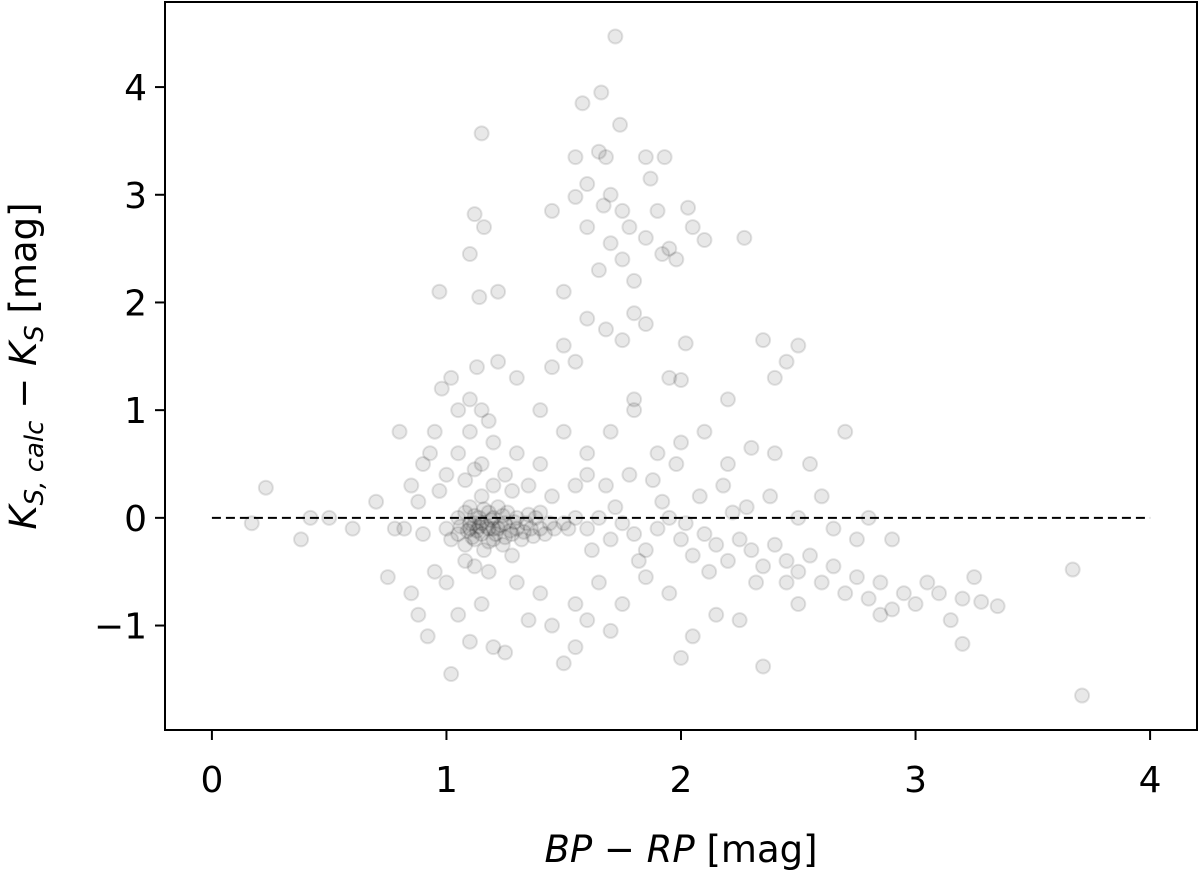 This screenshot has width=1200, height=873. Describe the element at coordinates (681, 780) in the screenshot. I see `x-tick-label: 2` at that location.